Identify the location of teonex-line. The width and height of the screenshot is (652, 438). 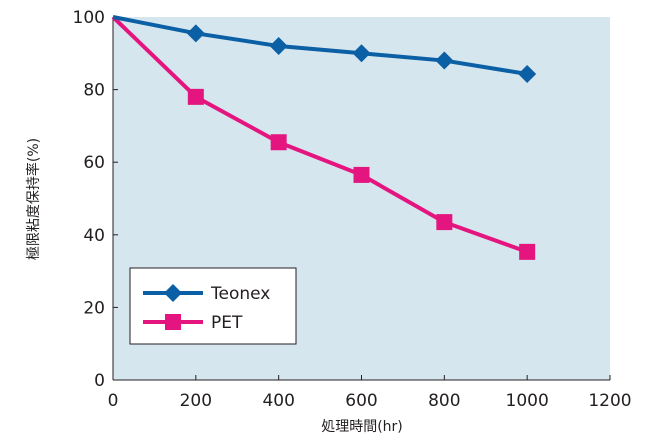
(320, 45).